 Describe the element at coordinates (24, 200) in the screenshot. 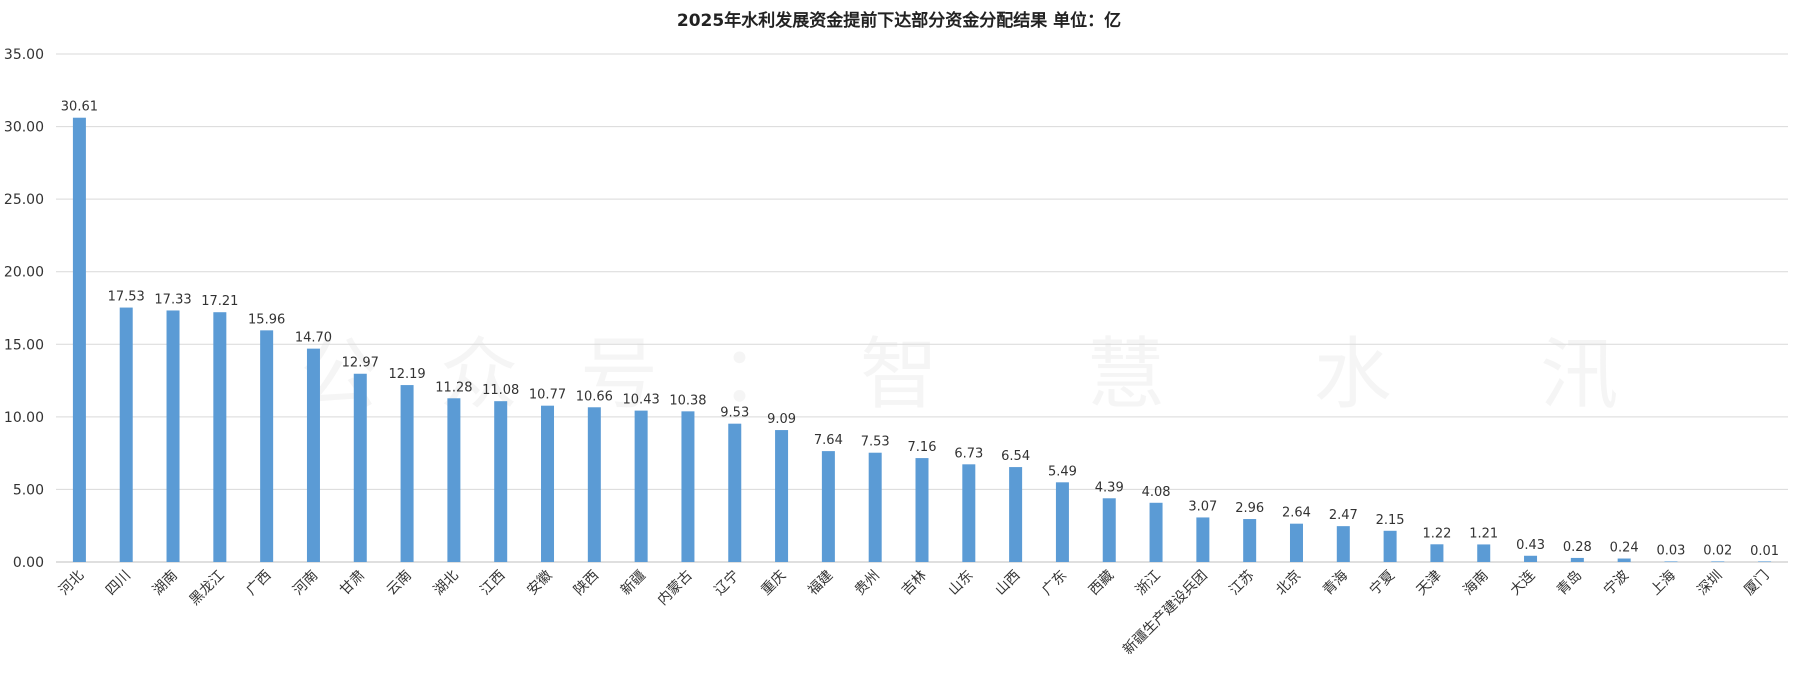

I see `y-tick-label: 25.00` at that location.